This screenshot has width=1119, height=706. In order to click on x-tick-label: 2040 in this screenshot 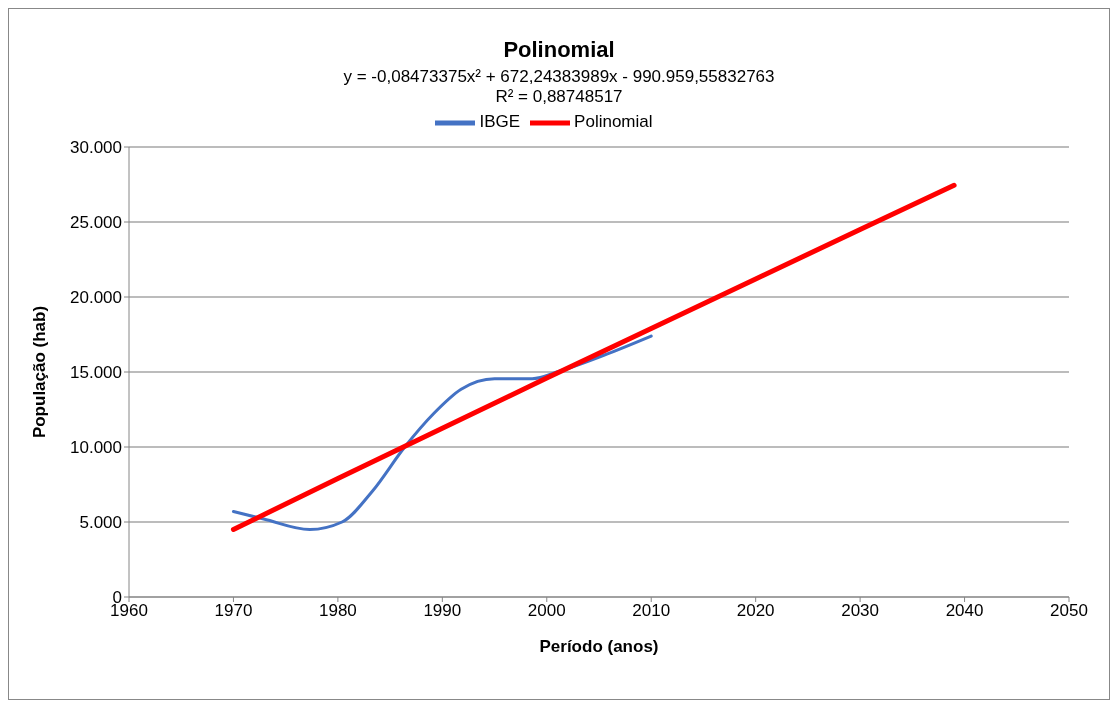, I will do `click(964, 611)`.